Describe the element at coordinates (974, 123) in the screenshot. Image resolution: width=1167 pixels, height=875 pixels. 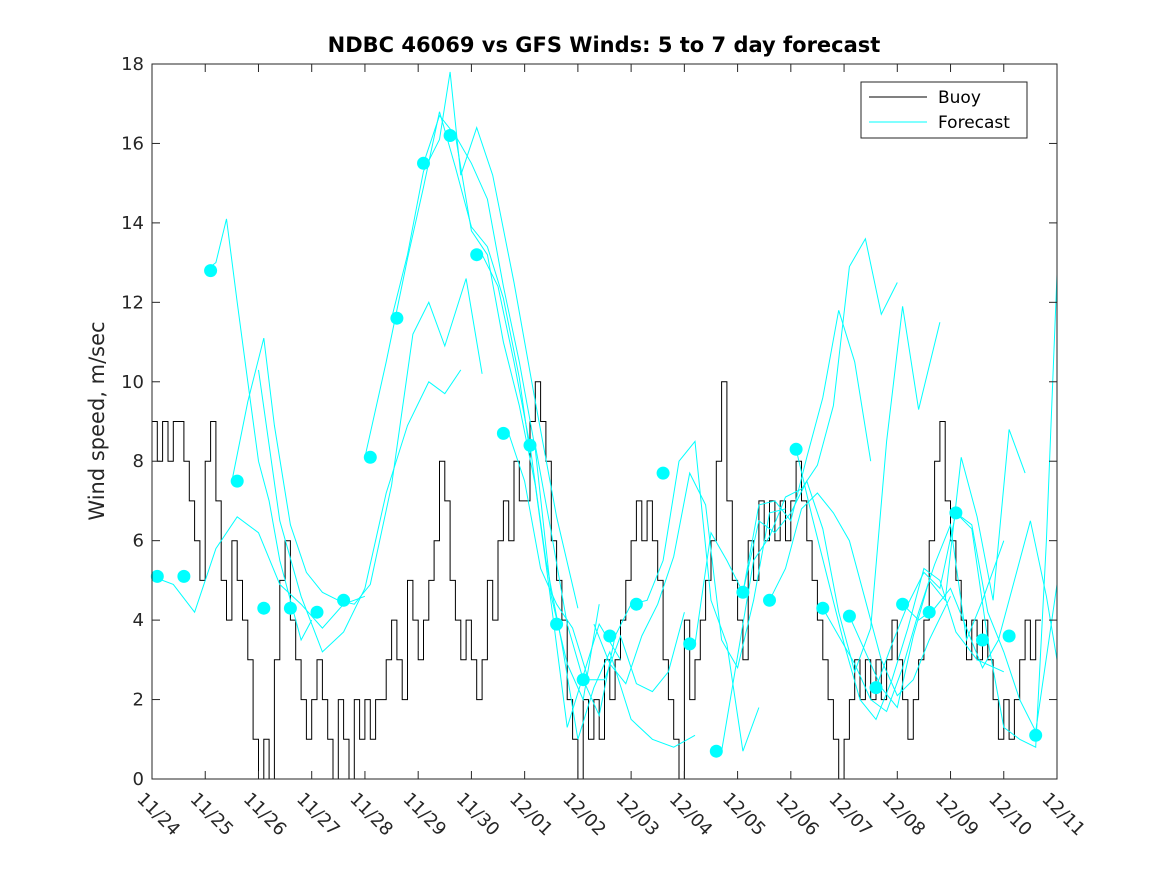
I see `legend-forecast-label: Forecast` at that location.